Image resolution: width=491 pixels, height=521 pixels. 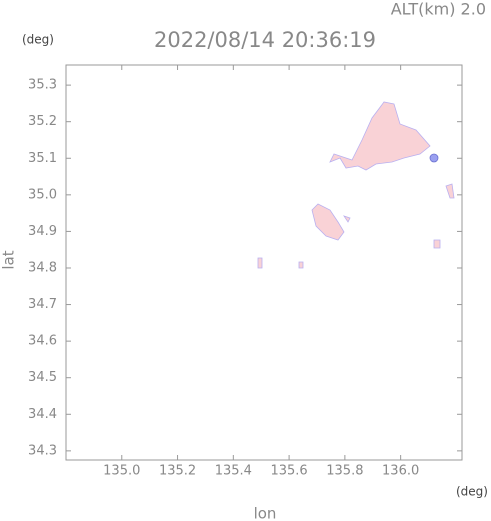 I want to click on y-tick-label: 34.9, so click(x=42, y=231).